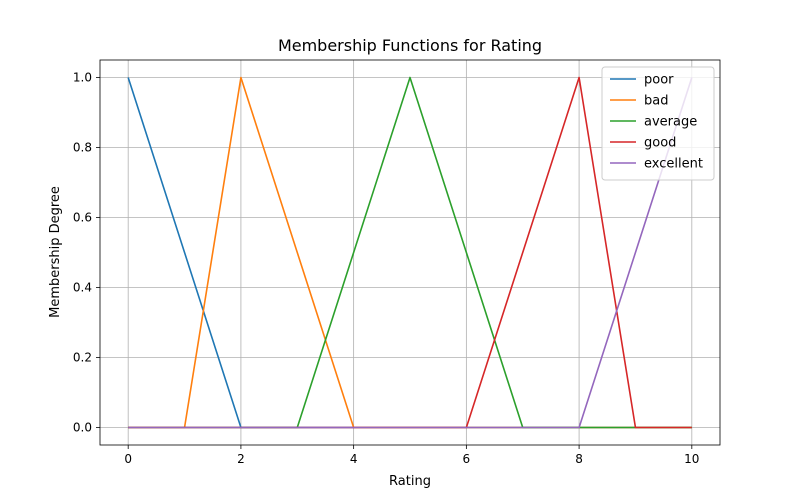  I want to click on legend: poor bad average good excellent, so click(658, 123).